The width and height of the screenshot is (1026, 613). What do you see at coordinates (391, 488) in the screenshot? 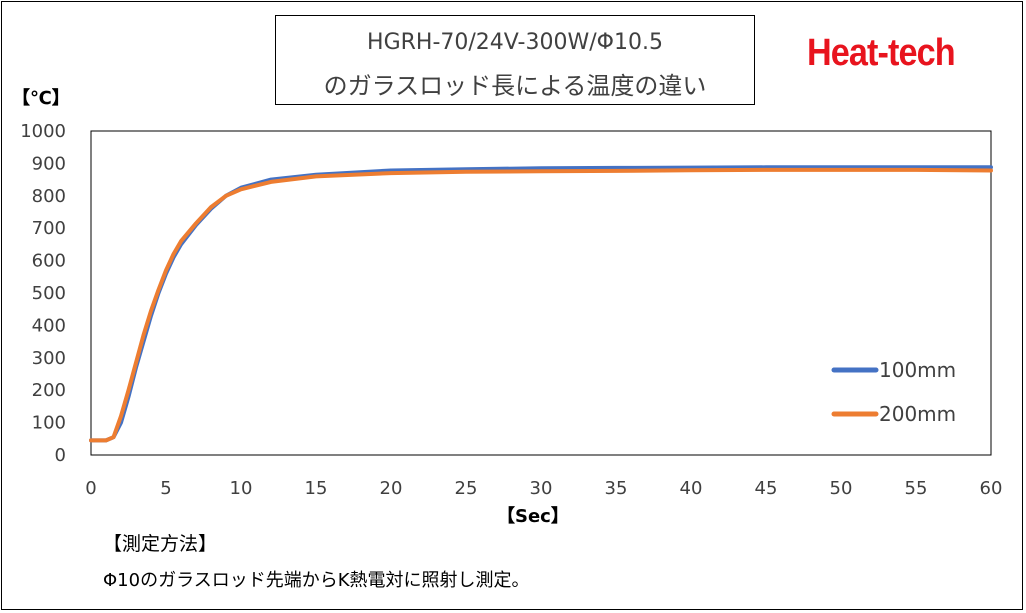
I see `x-tick-label: 20` at bounding box center [391, 488].